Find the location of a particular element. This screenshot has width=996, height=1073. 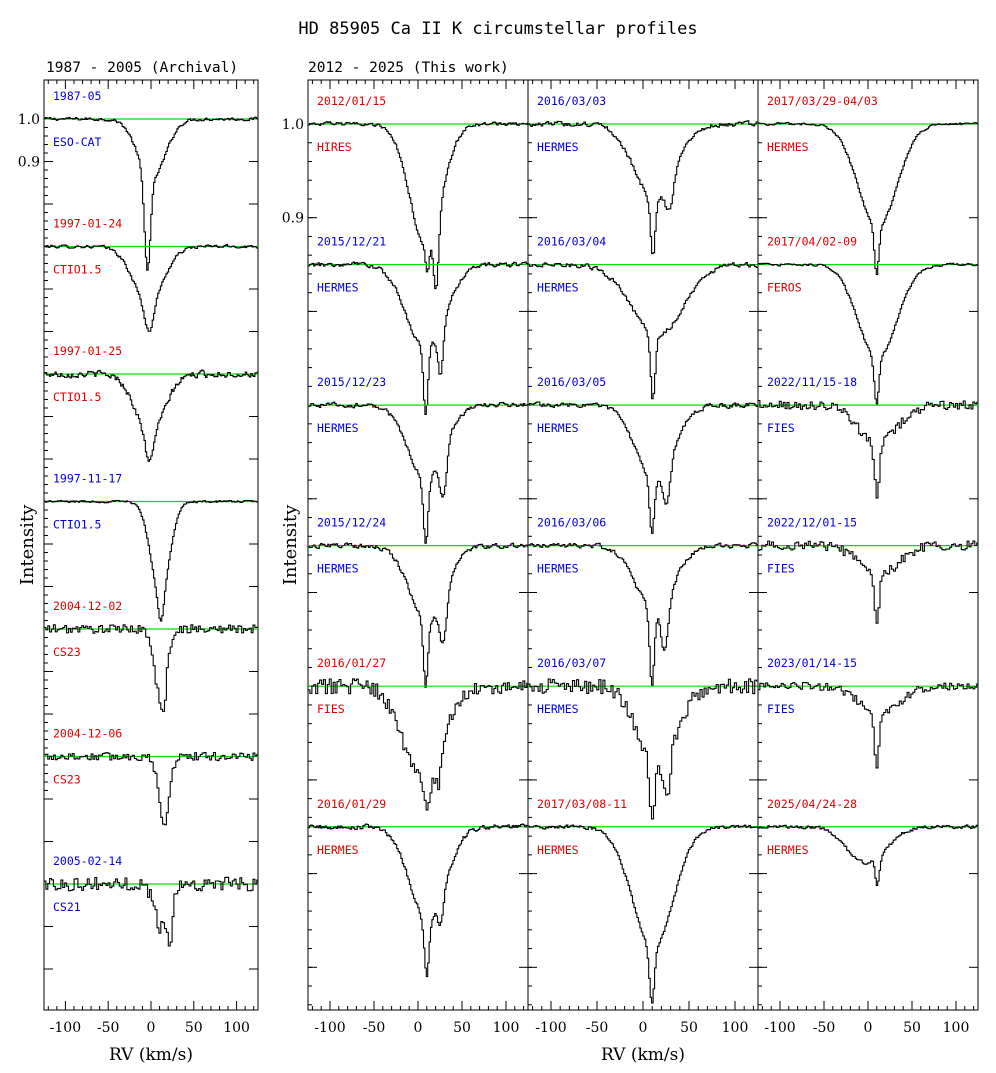

this-work-panel-header: 2012 - 2025 (This work) is located at coordinates (408, 68).